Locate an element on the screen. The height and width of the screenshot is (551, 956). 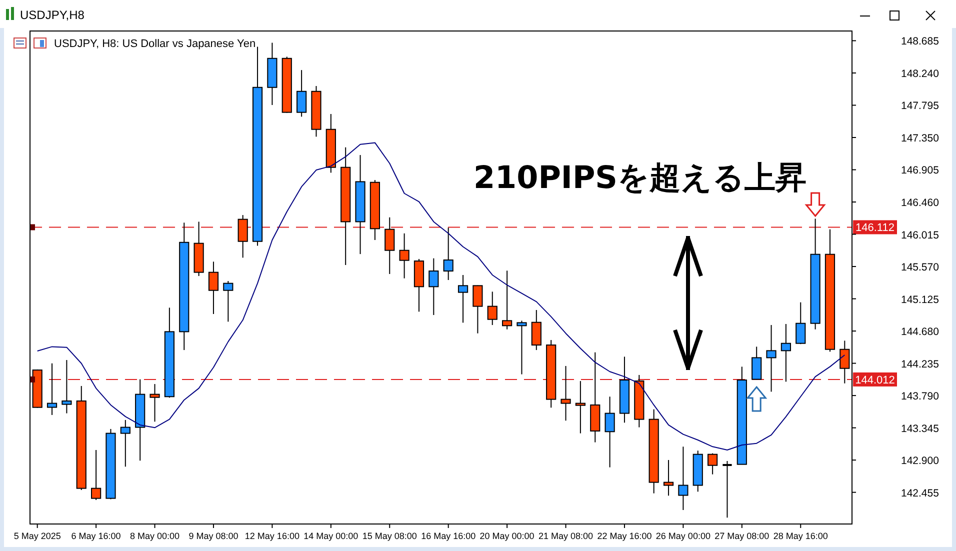
y-tick-label: 143.345 is located at coordinates (920, 428).